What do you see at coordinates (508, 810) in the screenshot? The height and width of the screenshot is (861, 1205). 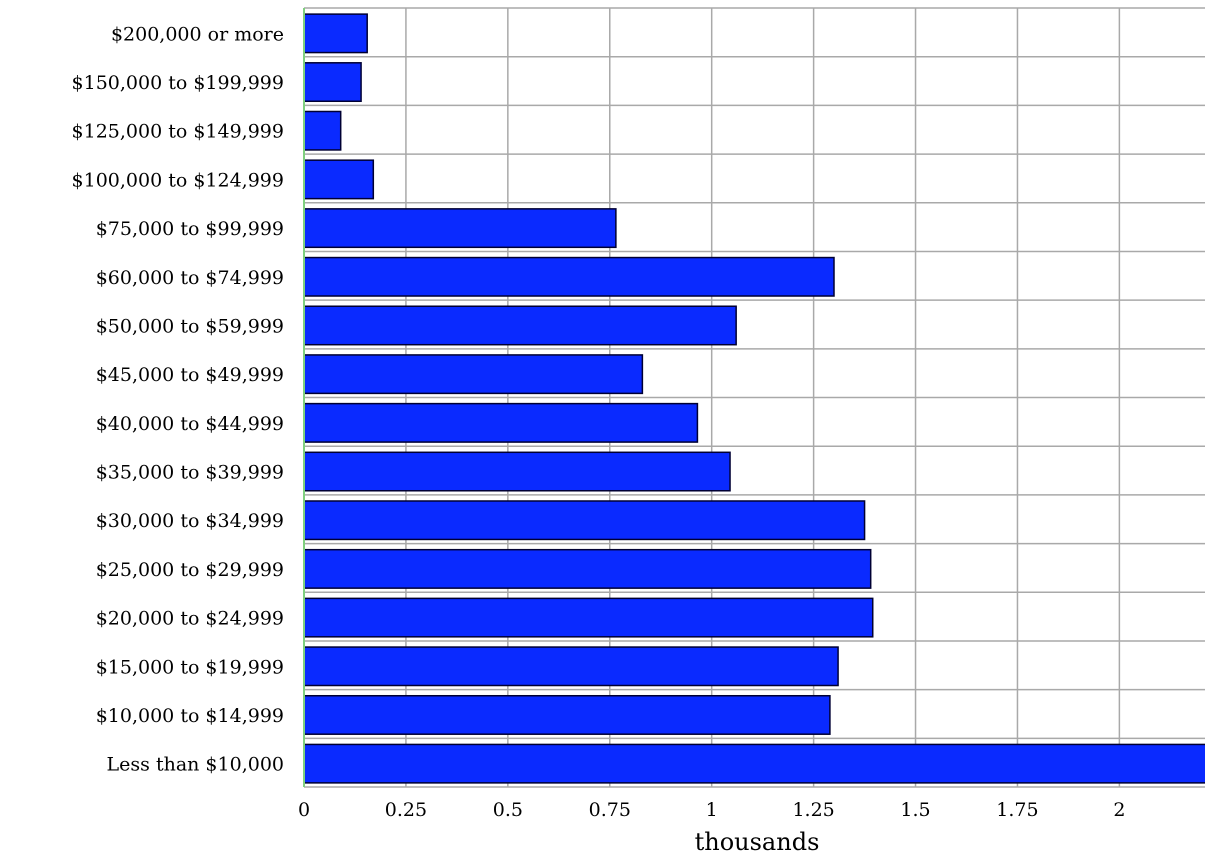 I see `x-tick-label: 0.5` at bounding box center [508, 810].